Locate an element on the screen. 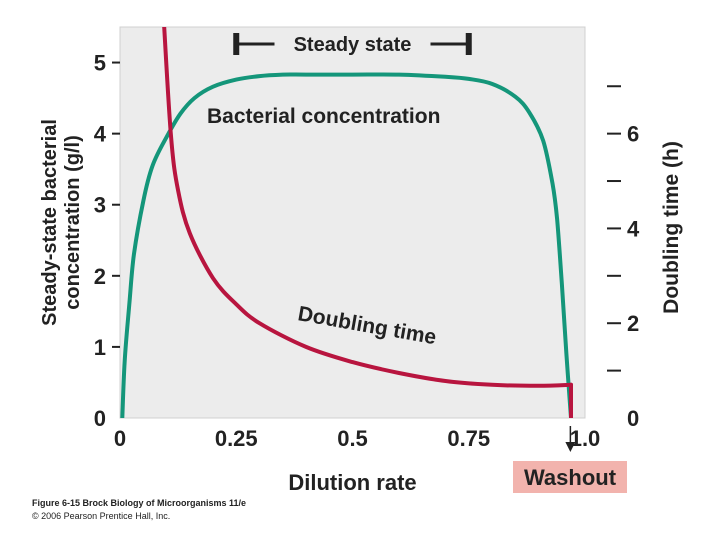 The height and width of the screenshot is (540, 720). bacterial-concentration-label: Bacterial concentration is located at coordinates (323, 116).